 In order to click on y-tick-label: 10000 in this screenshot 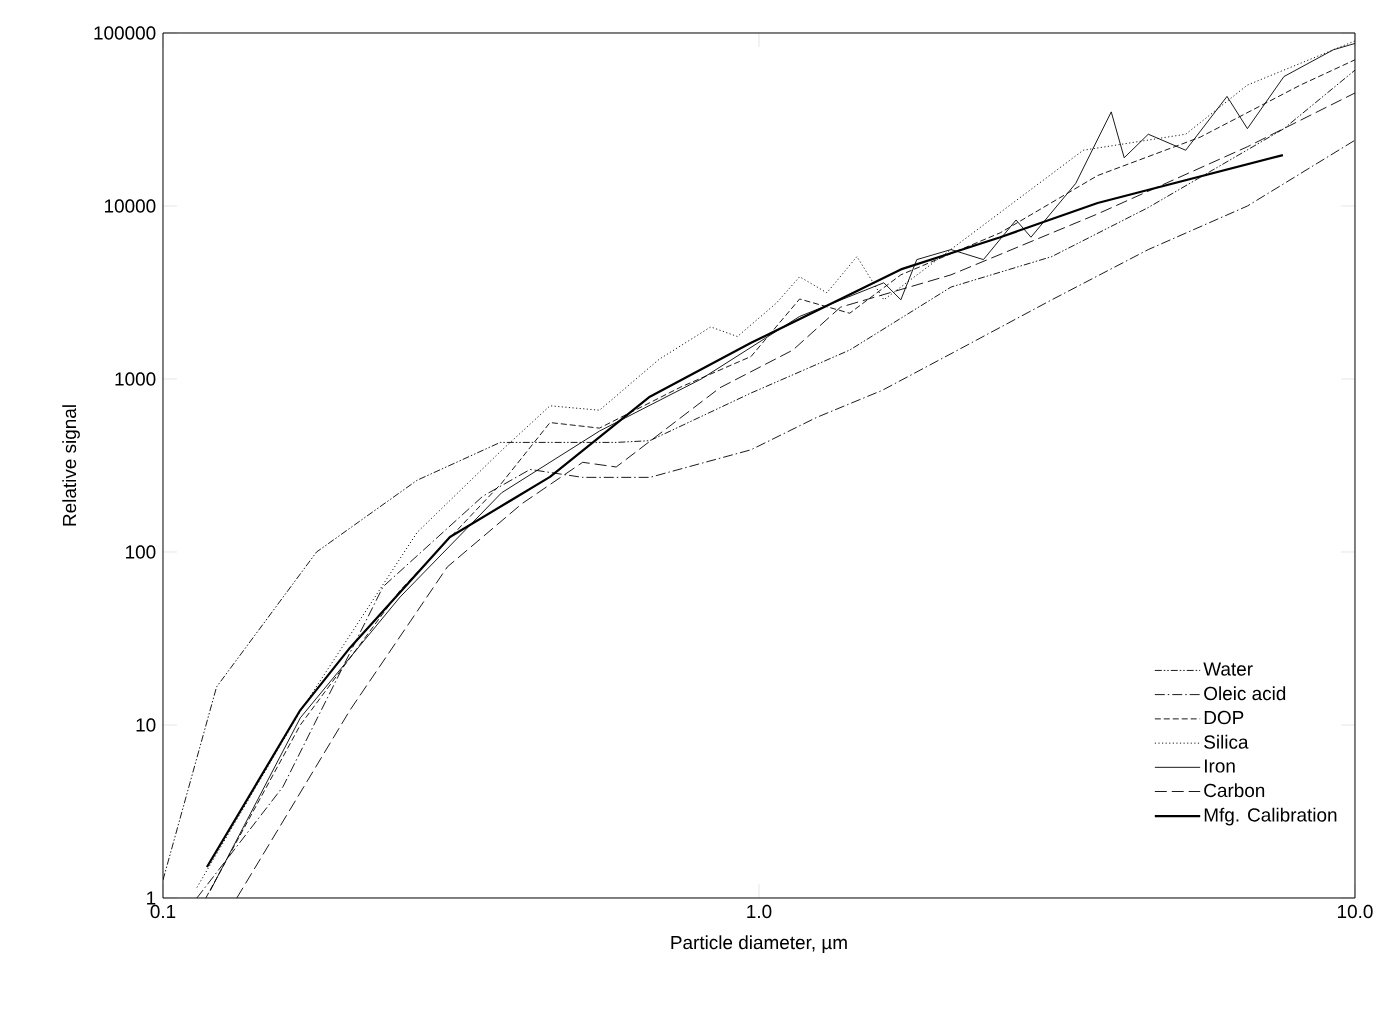, I will do `click(130, 206)`.